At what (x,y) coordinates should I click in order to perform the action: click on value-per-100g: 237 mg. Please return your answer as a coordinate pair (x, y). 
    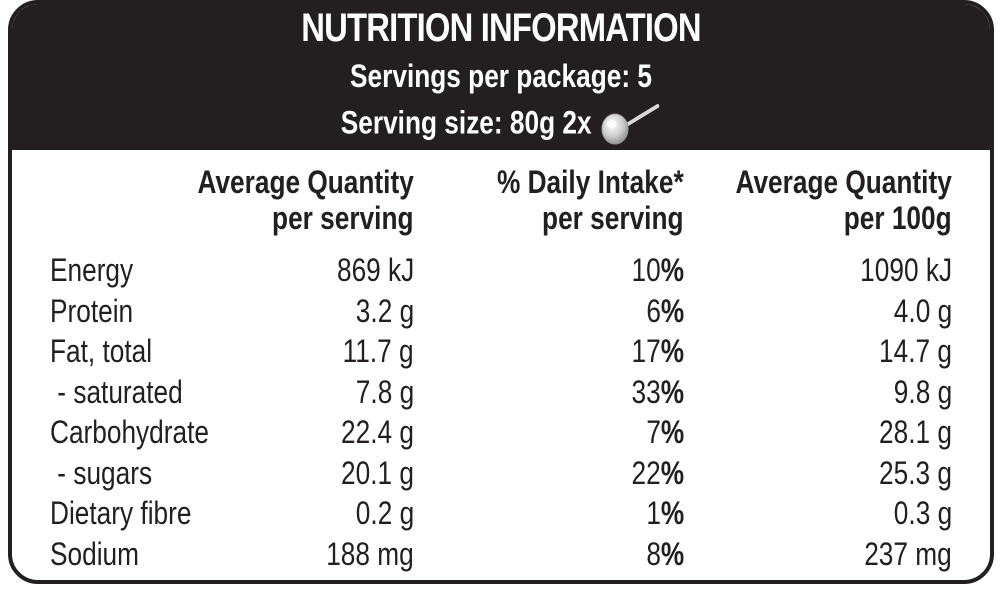
    Looking at the image, I should click on (908, 553).